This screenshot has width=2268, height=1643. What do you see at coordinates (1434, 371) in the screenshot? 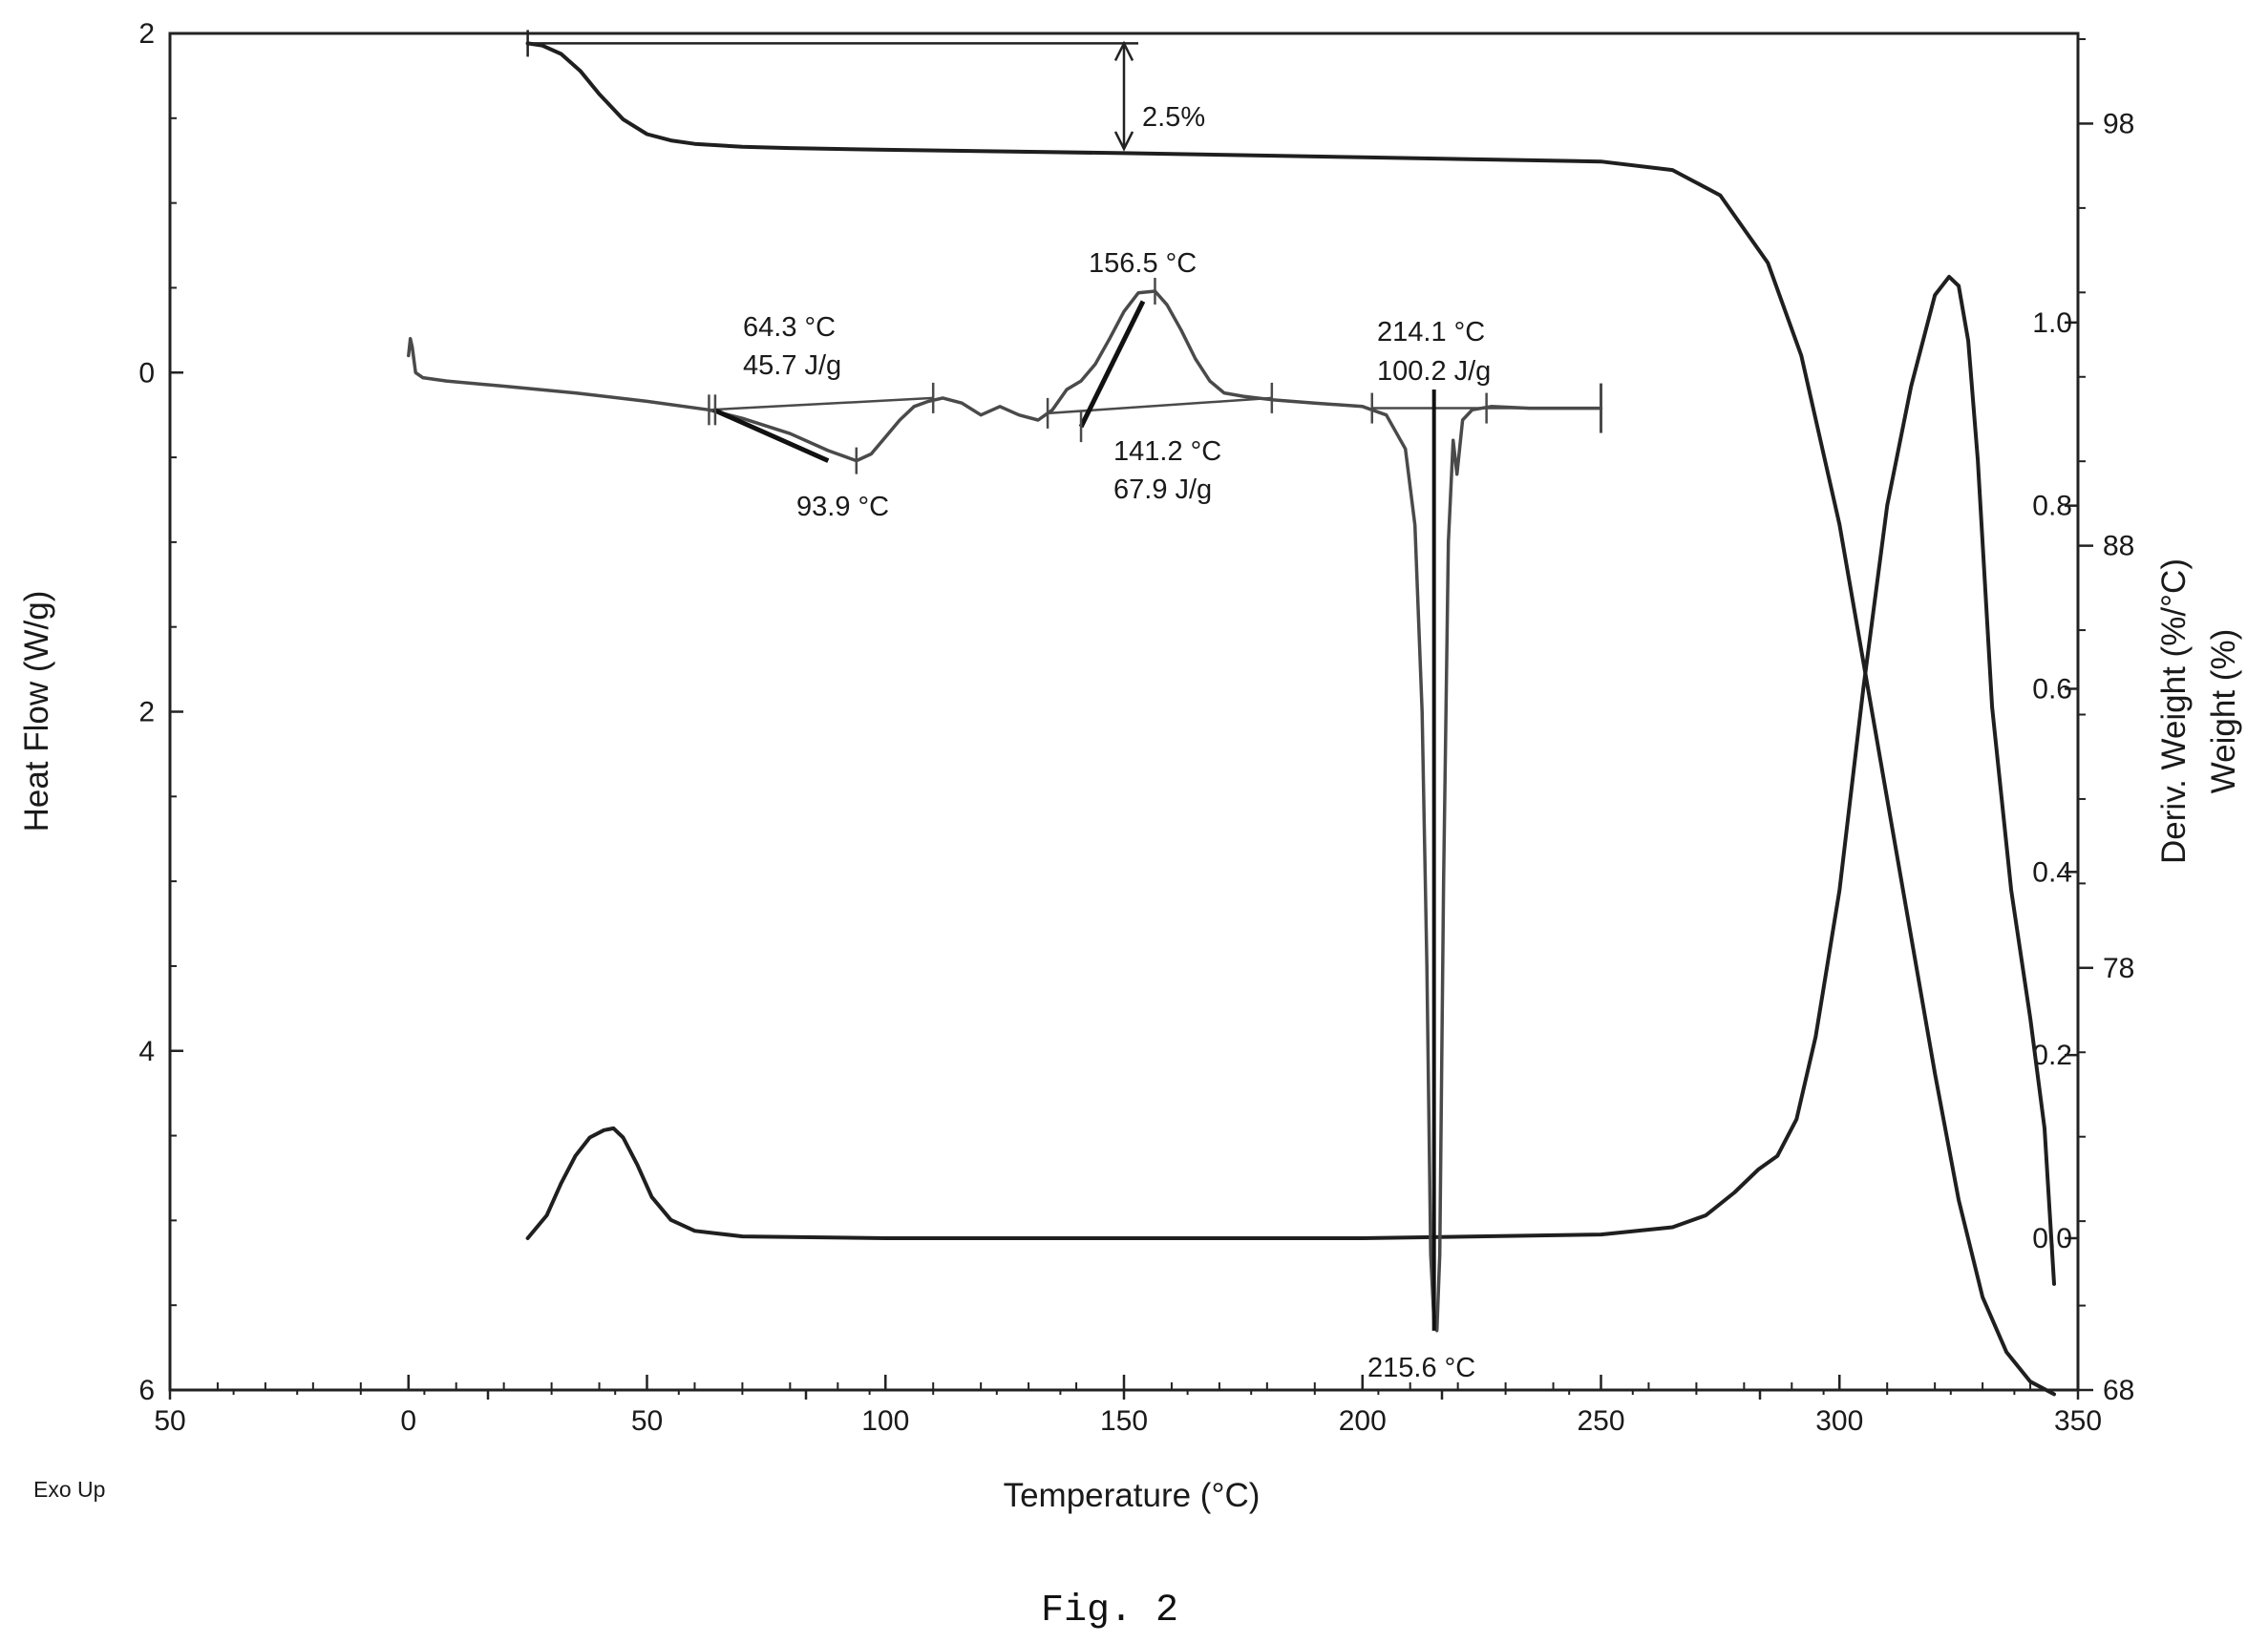
I see `annotation-100-2: 100.2 J/g` at bounding box center [1434, 371].